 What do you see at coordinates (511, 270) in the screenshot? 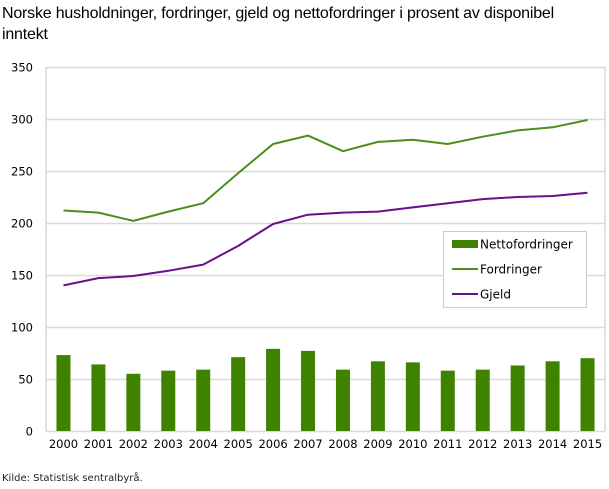
I see `legend-label: Fordringer` at bounding box center [511, 270].